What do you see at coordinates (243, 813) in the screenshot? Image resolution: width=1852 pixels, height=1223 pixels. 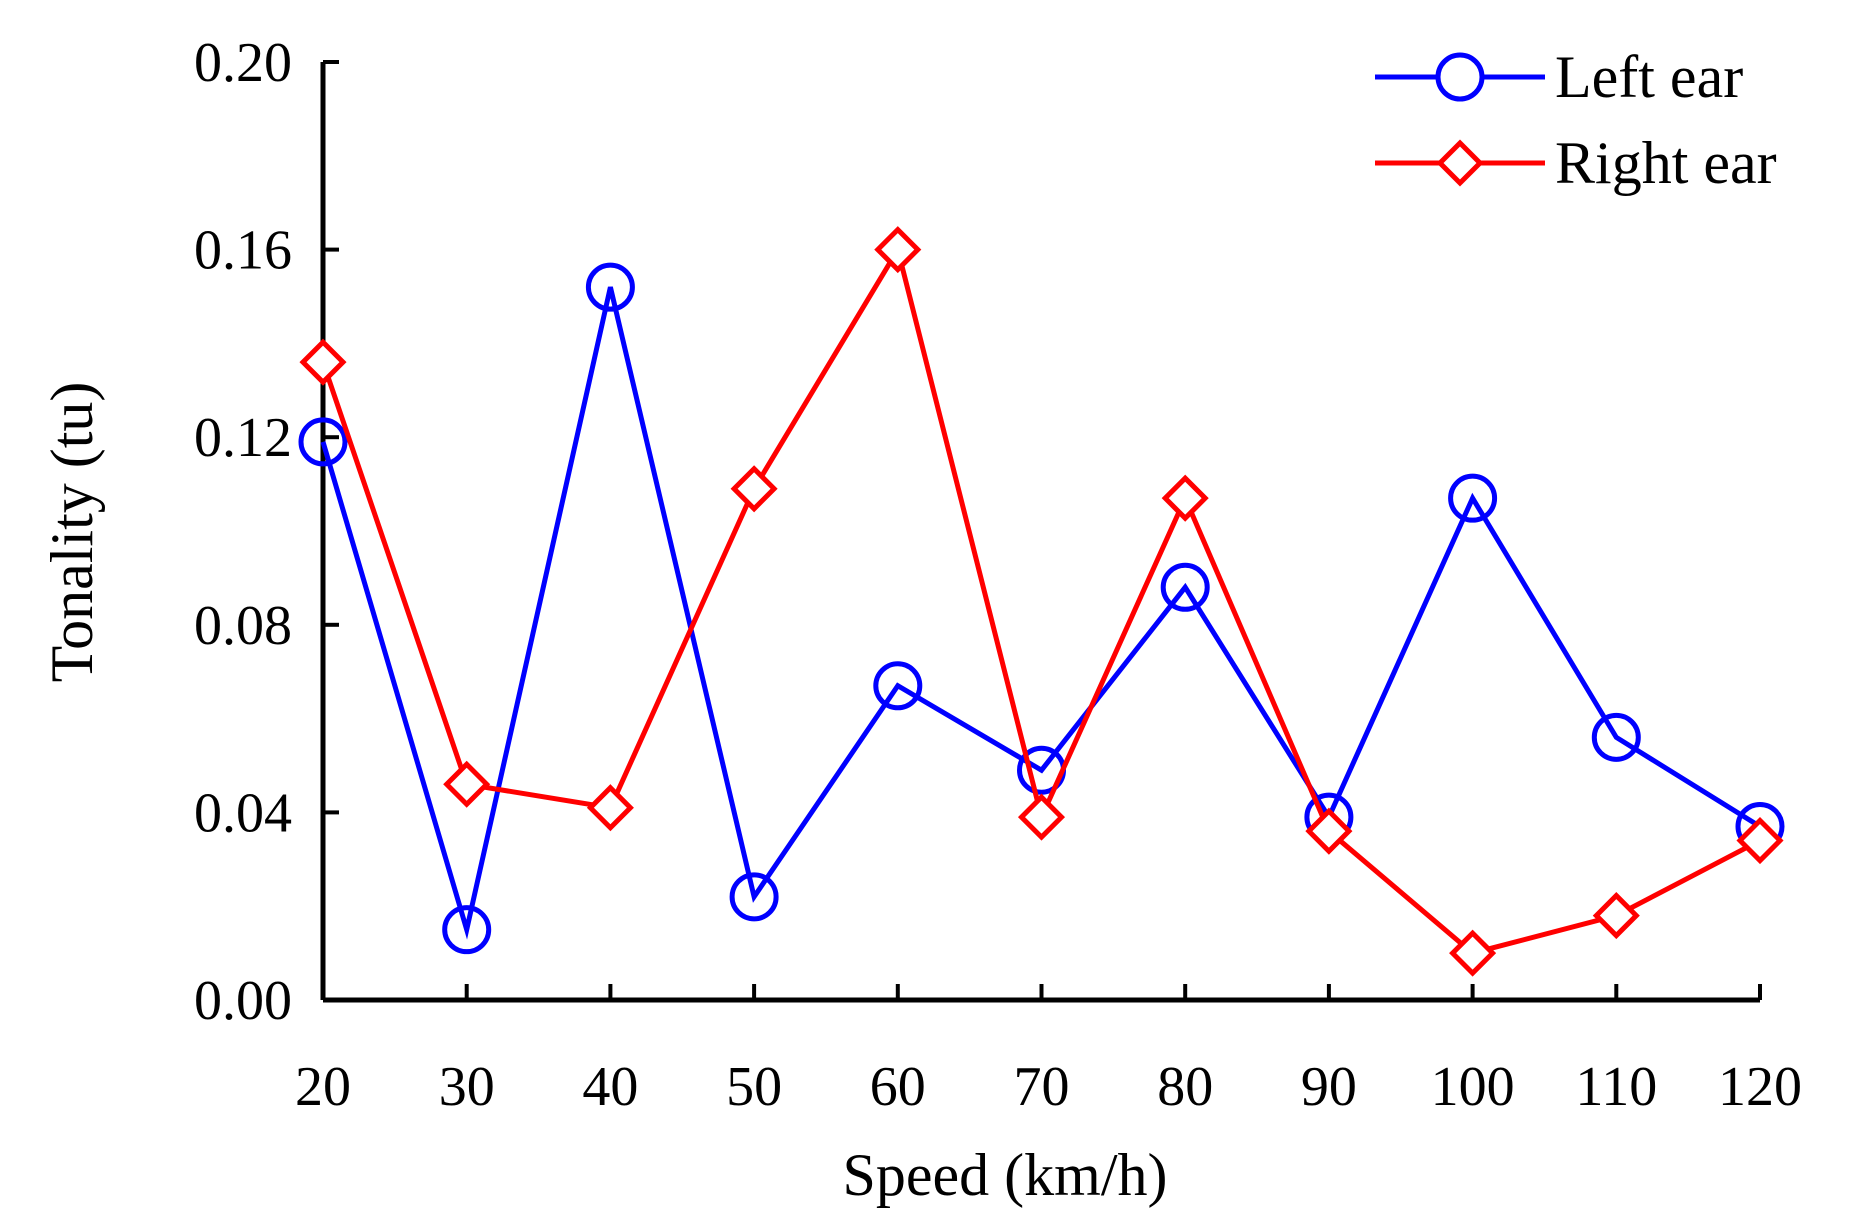 I see `y-tick-label-0.04: 0.04` at bounding box center [243, 813].